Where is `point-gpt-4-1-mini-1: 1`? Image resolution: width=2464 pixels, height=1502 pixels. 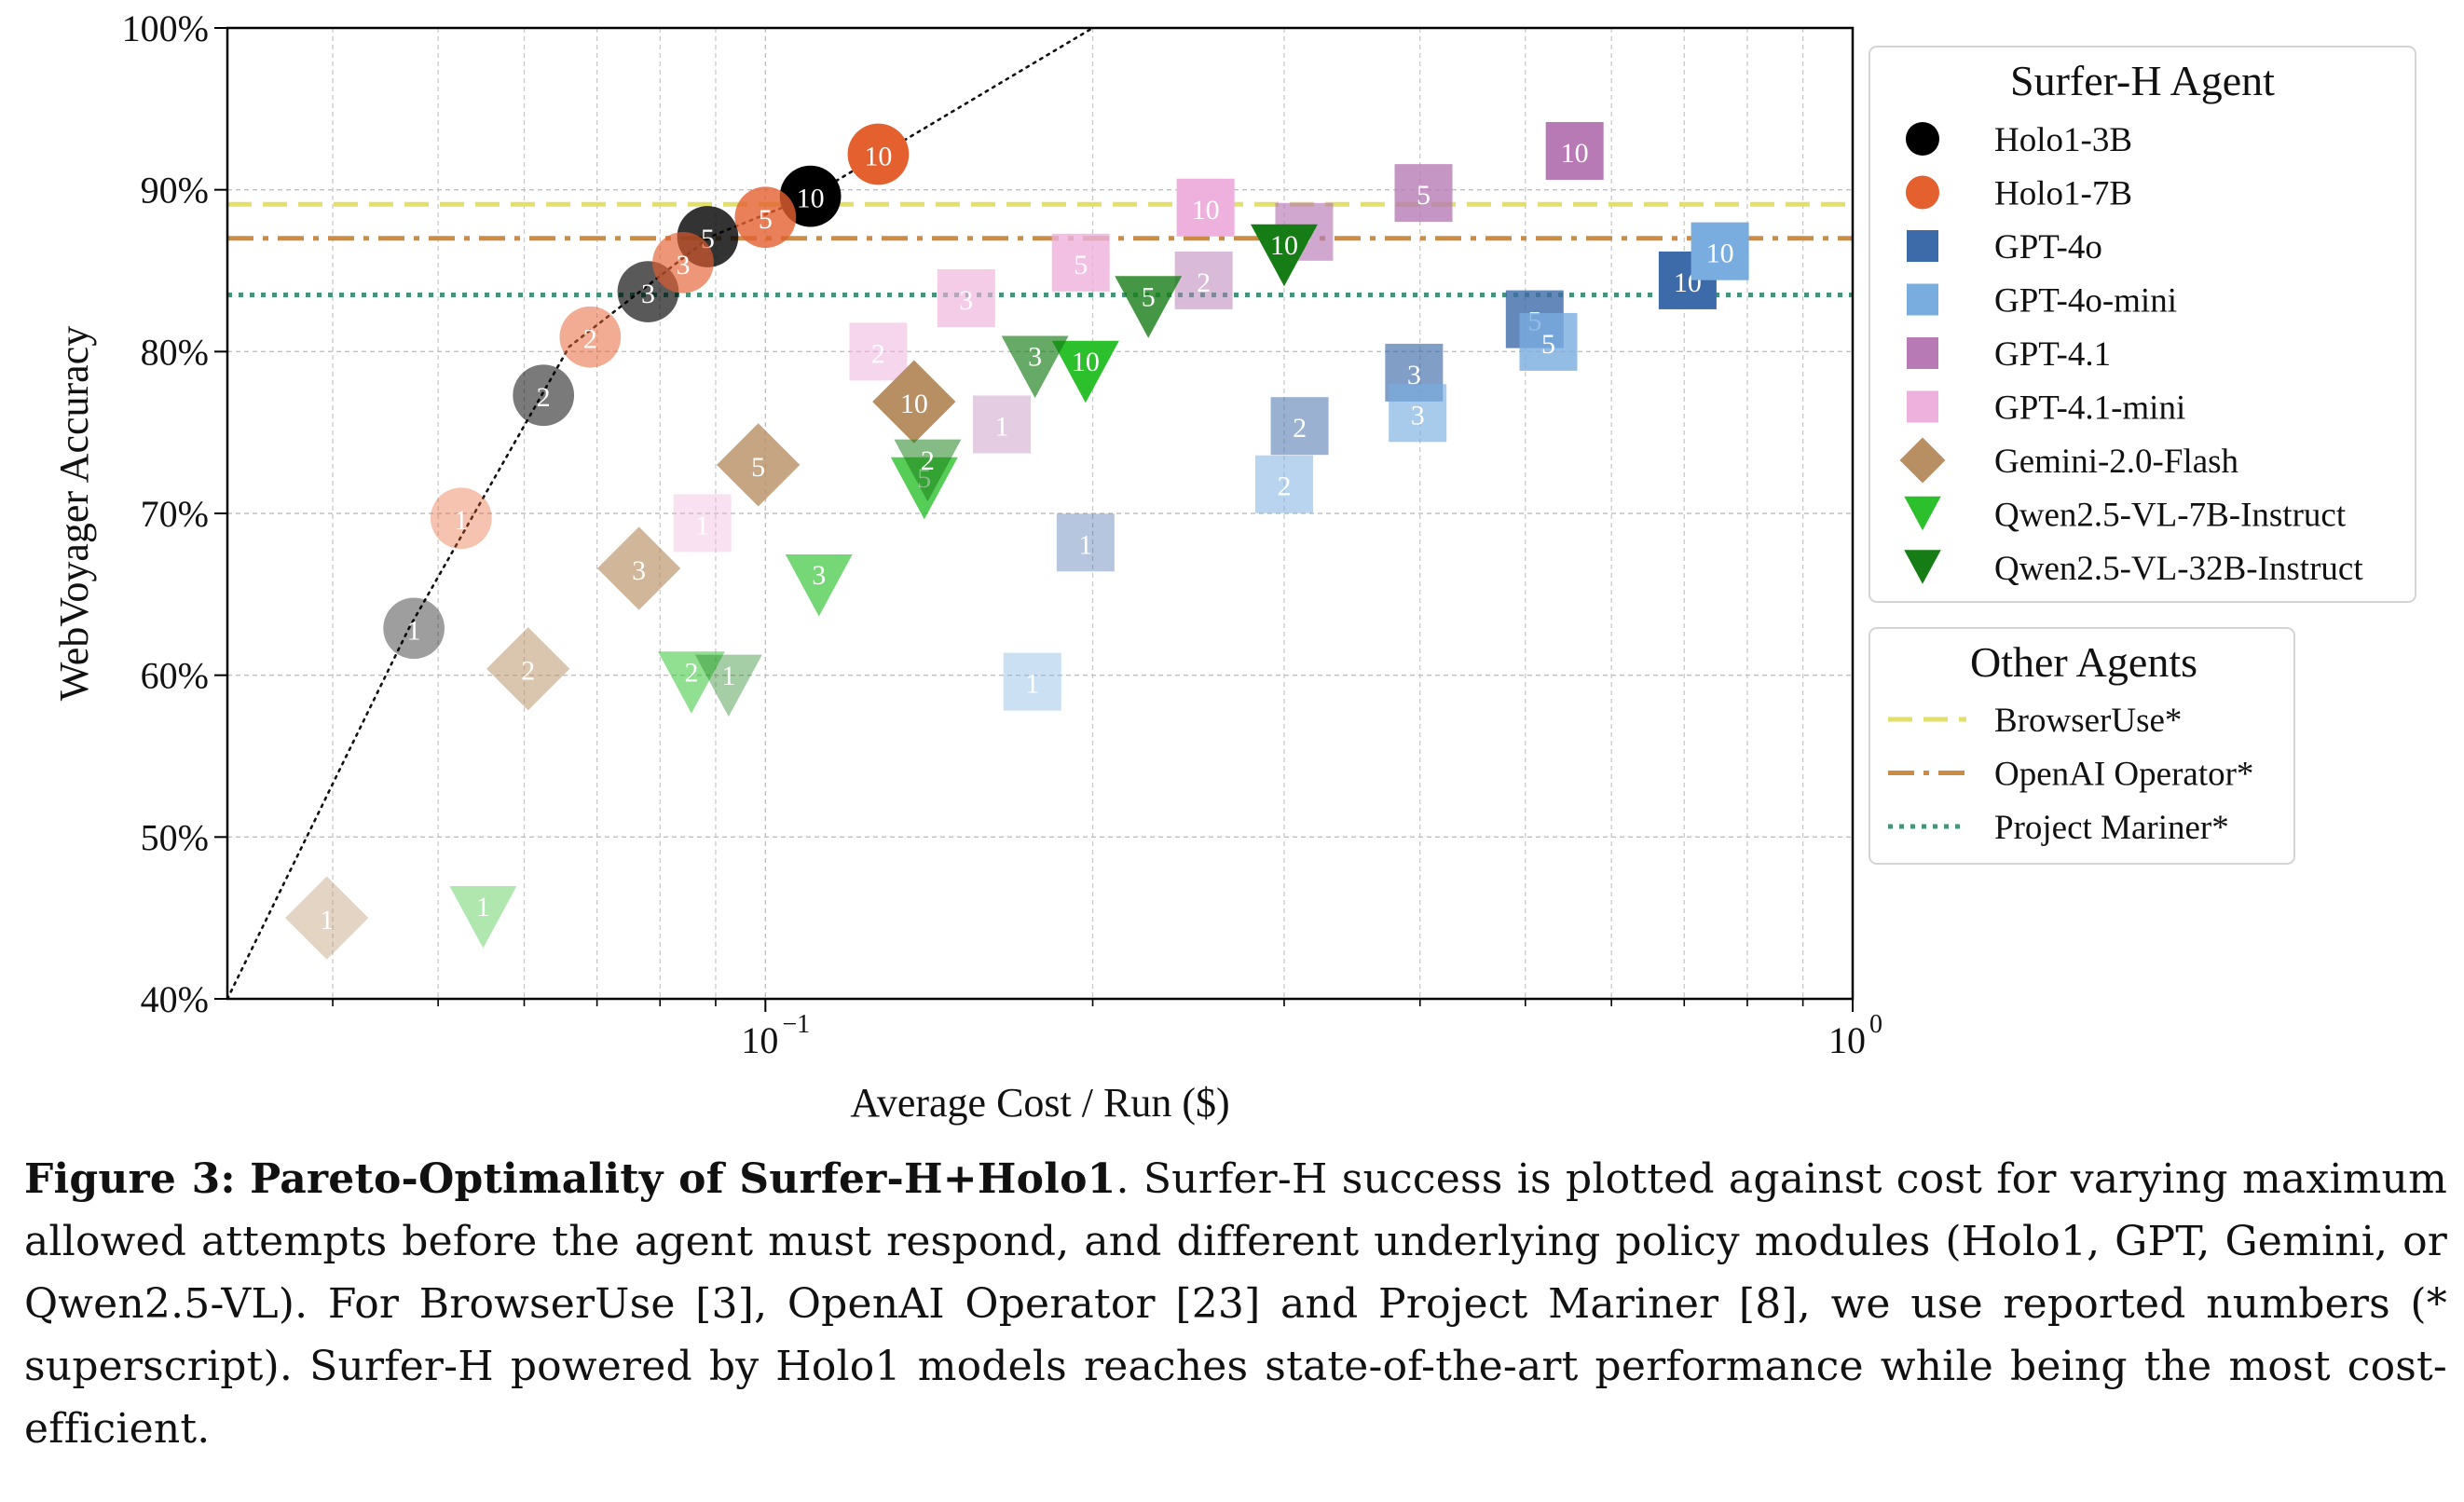
point-gpt-4-1-mini-1: 1 is located at coordinates (702, 523).